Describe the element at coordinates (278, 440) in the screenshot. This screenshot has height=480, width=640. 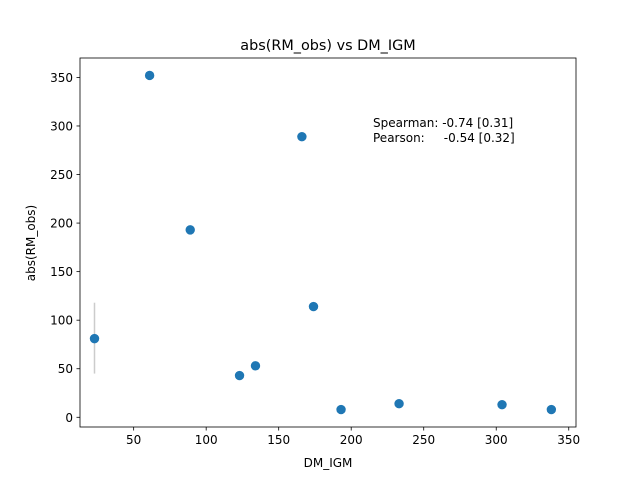
I see `x-tick-label: 150` at that location.